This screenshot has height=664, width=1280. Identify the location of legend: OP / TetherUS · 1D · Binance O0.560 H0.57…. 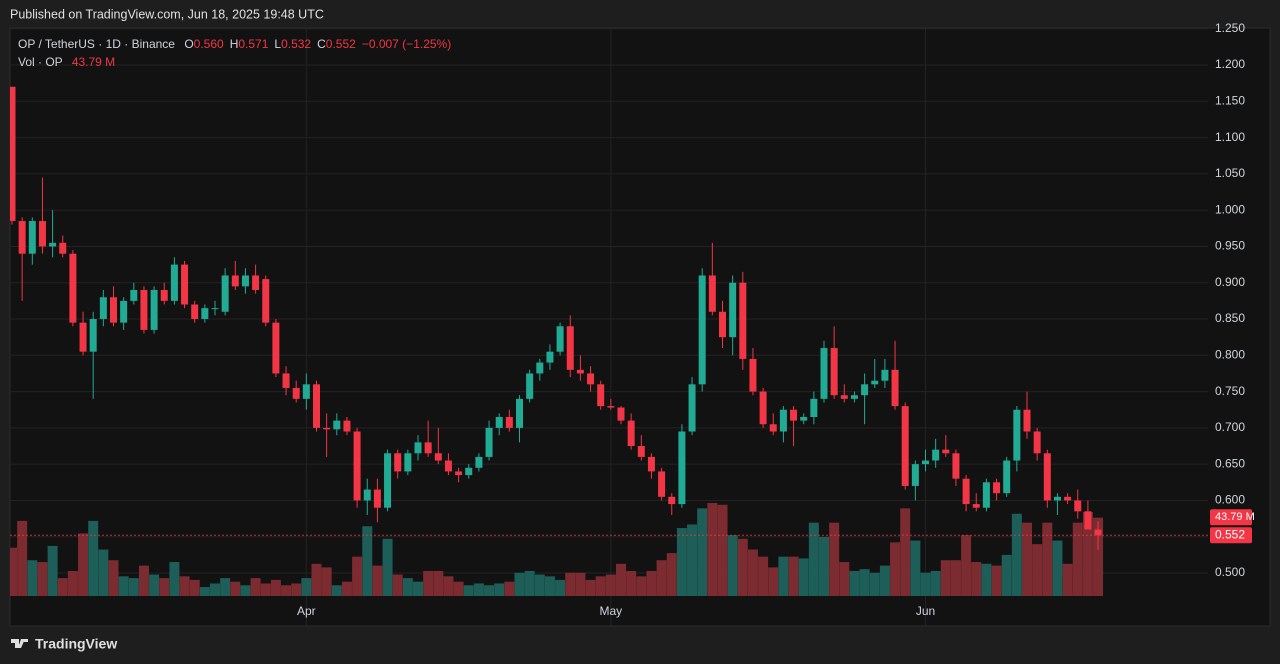
(234, 44).